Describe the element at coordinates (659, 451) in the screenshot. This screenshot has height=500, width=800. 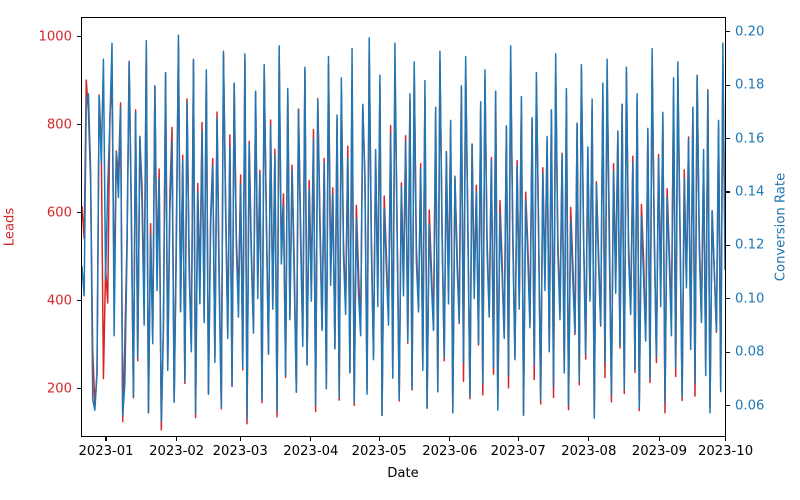
I see `x-axis-tick-label: 2023-09` at that location.